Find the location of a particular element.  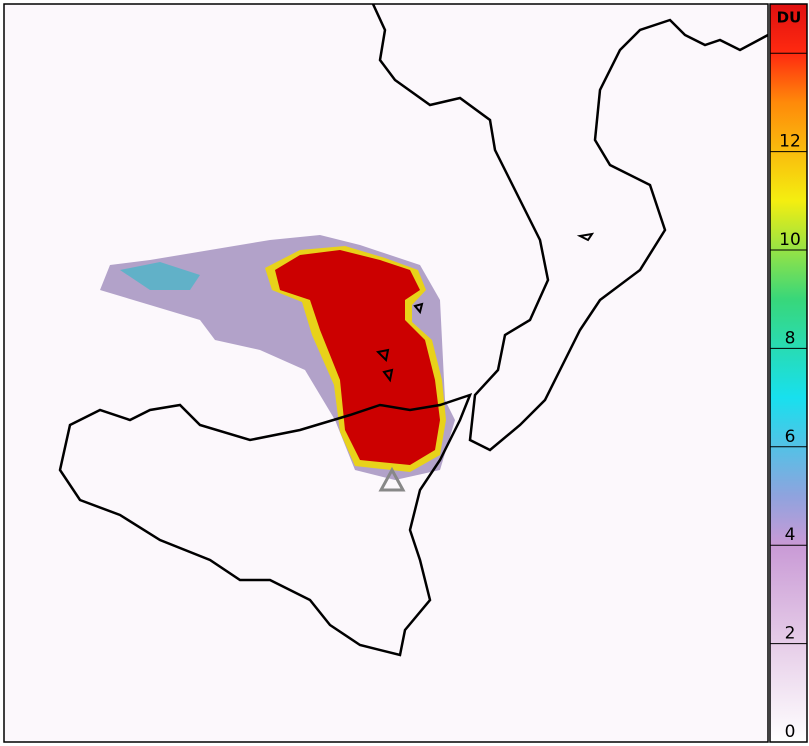

colorbar-tick-label: 2 is located at coordinates (790, 634).